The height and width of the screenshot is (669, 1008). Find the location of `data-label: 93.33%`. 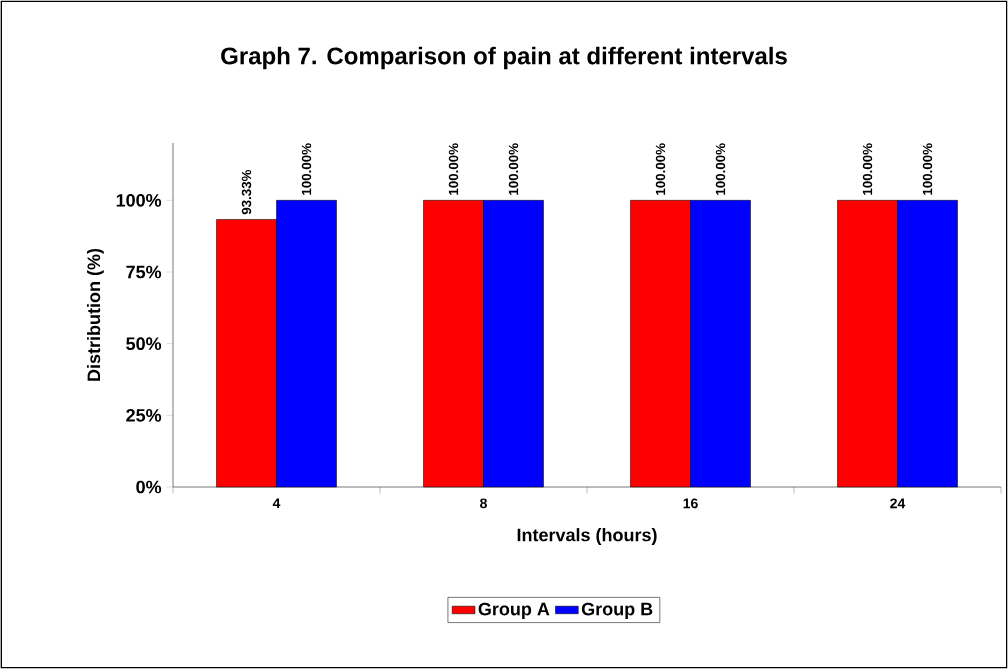

data-label: 93.33% is located at coordinates (246, 192).